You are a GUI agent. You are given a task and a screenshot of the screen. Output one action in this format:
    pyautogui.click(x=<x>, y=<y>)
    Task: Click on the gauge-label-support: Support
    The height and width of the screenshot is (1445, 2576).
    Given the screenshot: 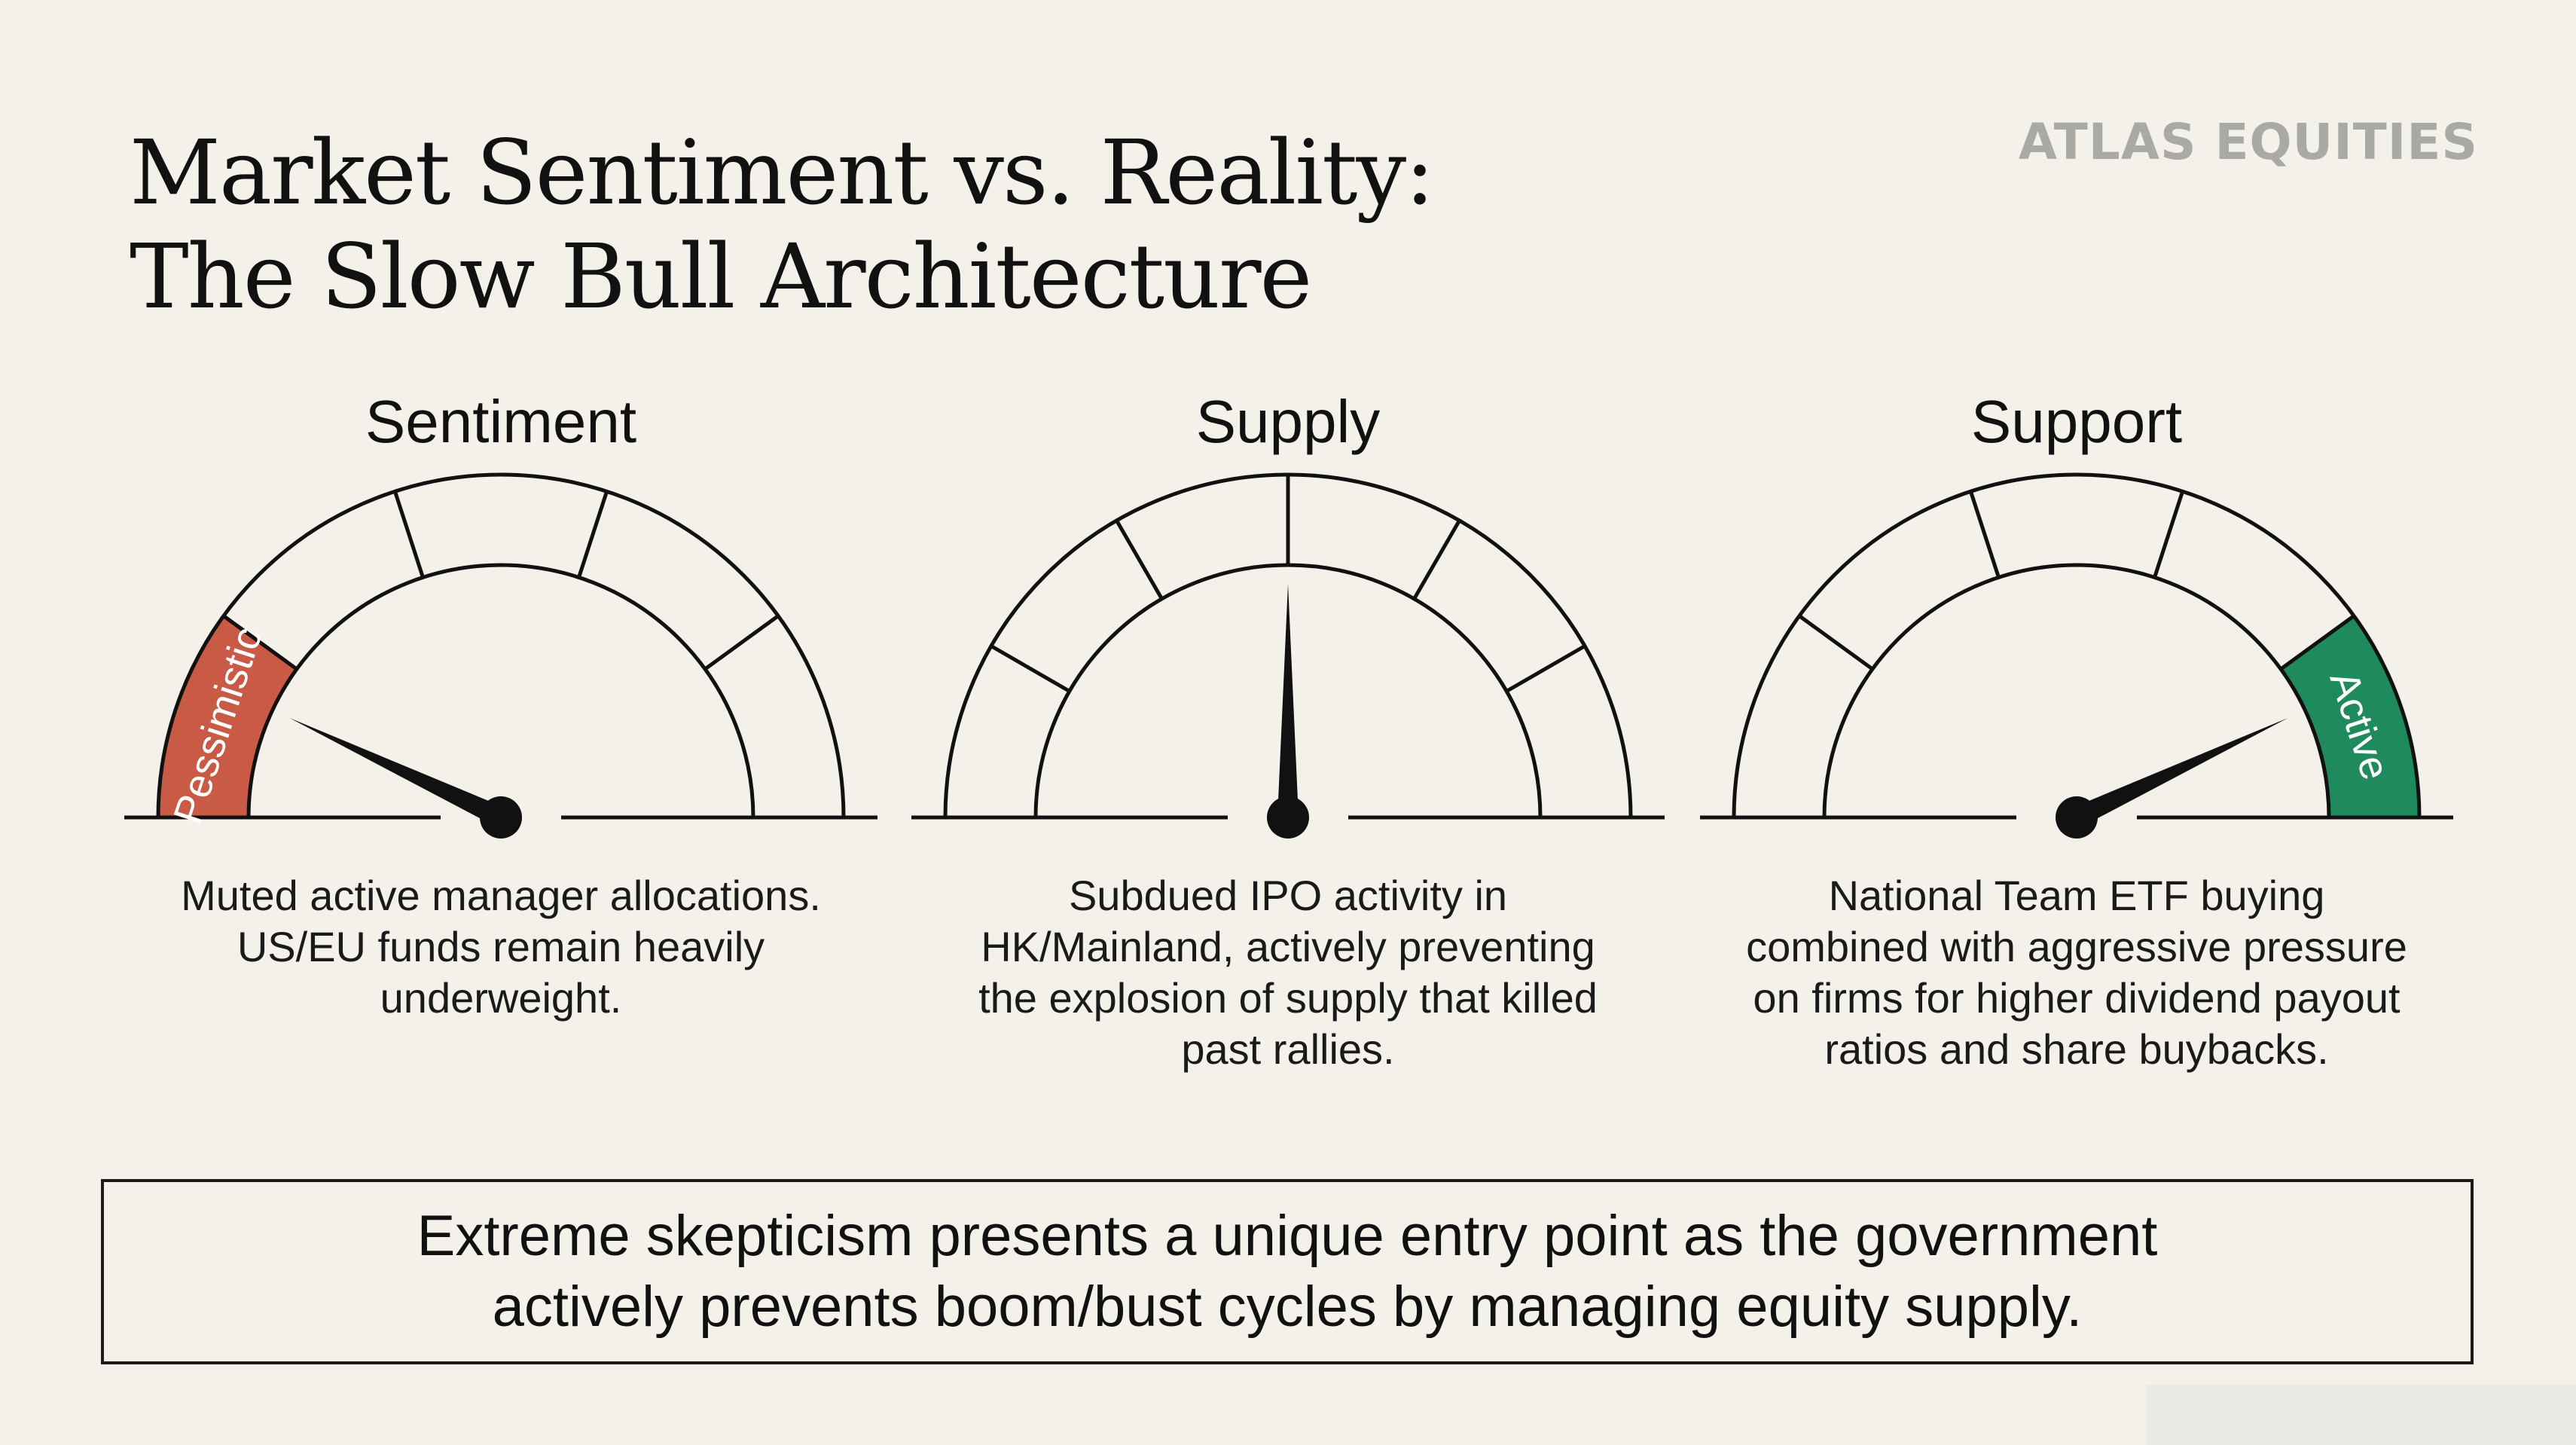 What is the action you would take?
    pyautogui.click(x=2076, y=421)
    